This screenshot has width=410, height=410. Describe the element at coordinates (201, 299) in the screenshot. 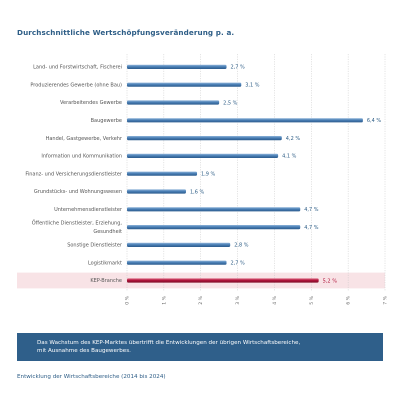

I see `x-tick-label: 2 %` at that location.